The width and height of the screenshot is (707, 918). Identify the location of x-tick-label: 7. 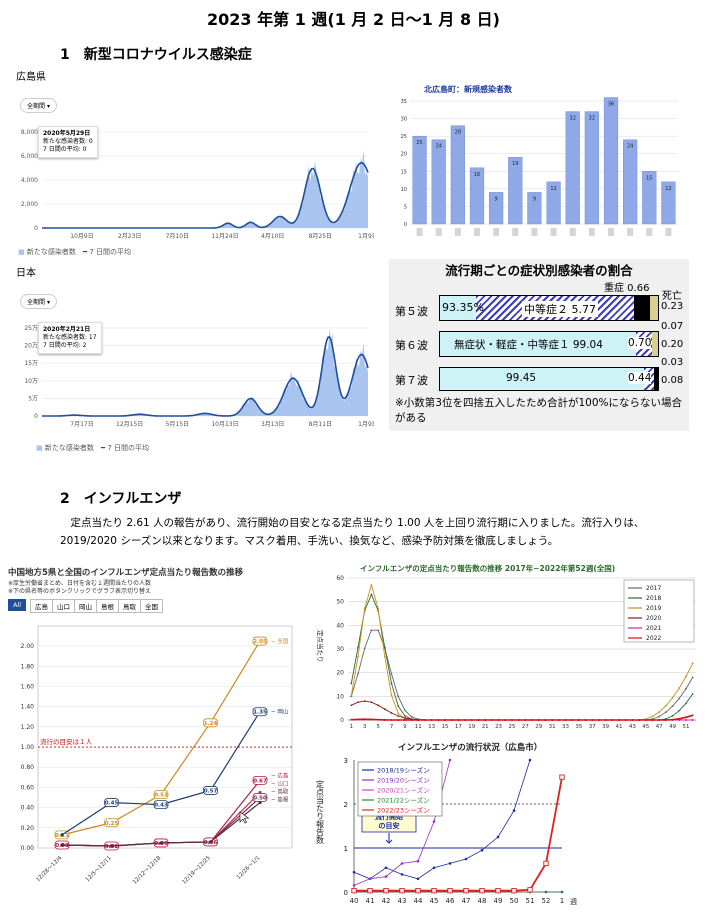
(392, 727).